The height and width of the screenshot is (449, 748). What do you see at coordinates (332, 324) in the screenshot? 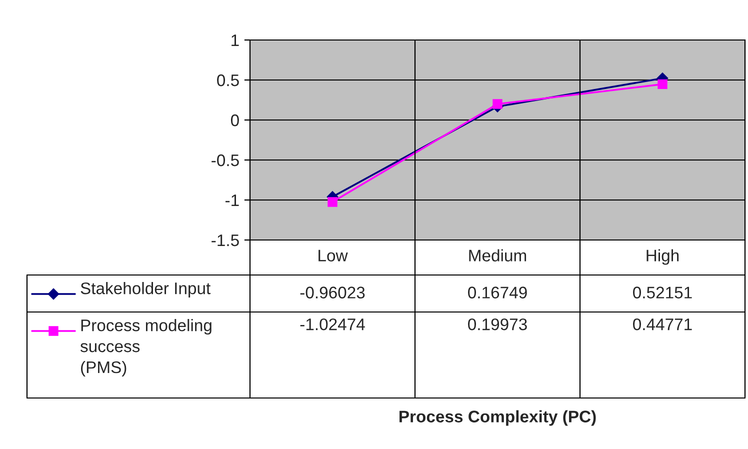
I see `data-label: -1.02474` at bounding box center [332, 324].